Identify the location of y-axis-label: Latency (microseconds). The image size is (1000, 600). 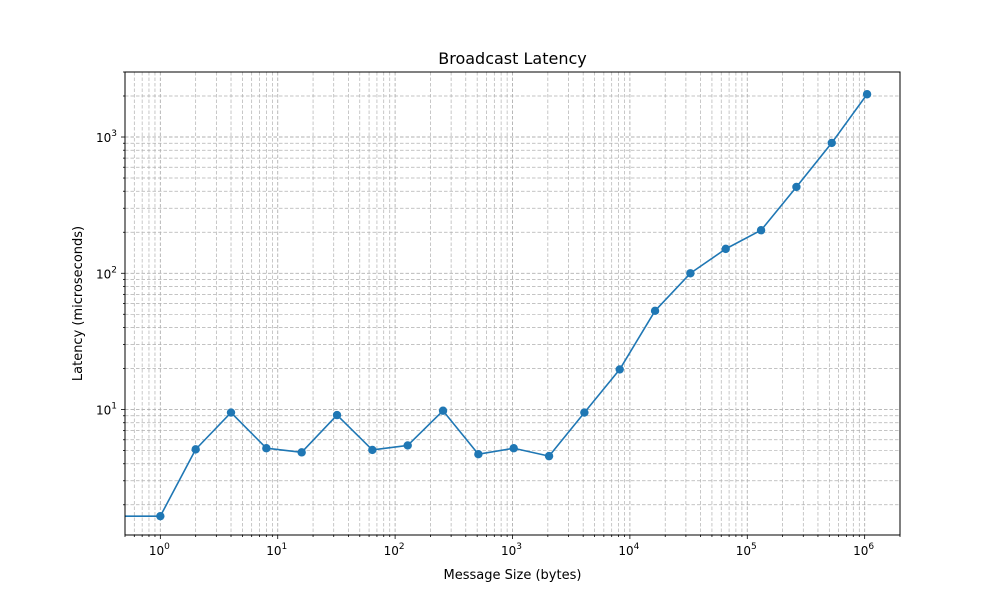
(78, 303).